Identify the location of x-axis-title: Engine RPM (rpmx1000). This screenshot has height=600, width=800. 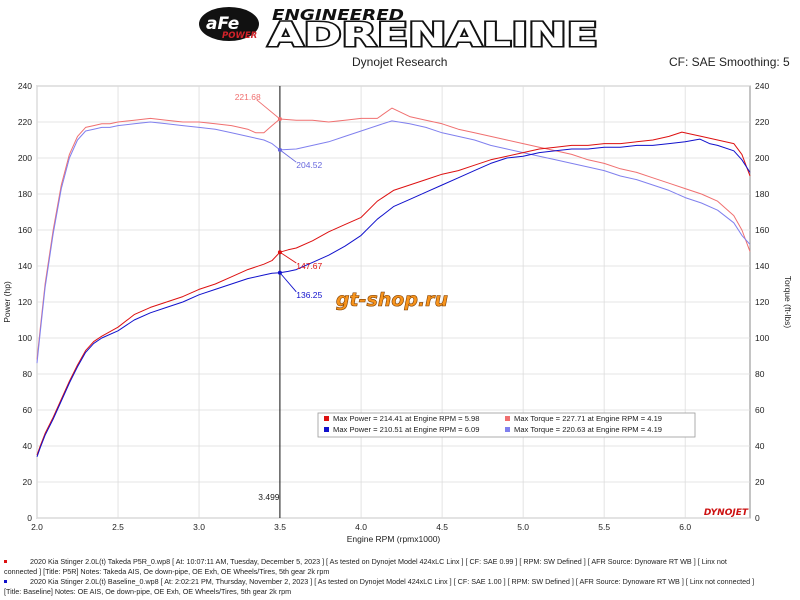
(394, 539).